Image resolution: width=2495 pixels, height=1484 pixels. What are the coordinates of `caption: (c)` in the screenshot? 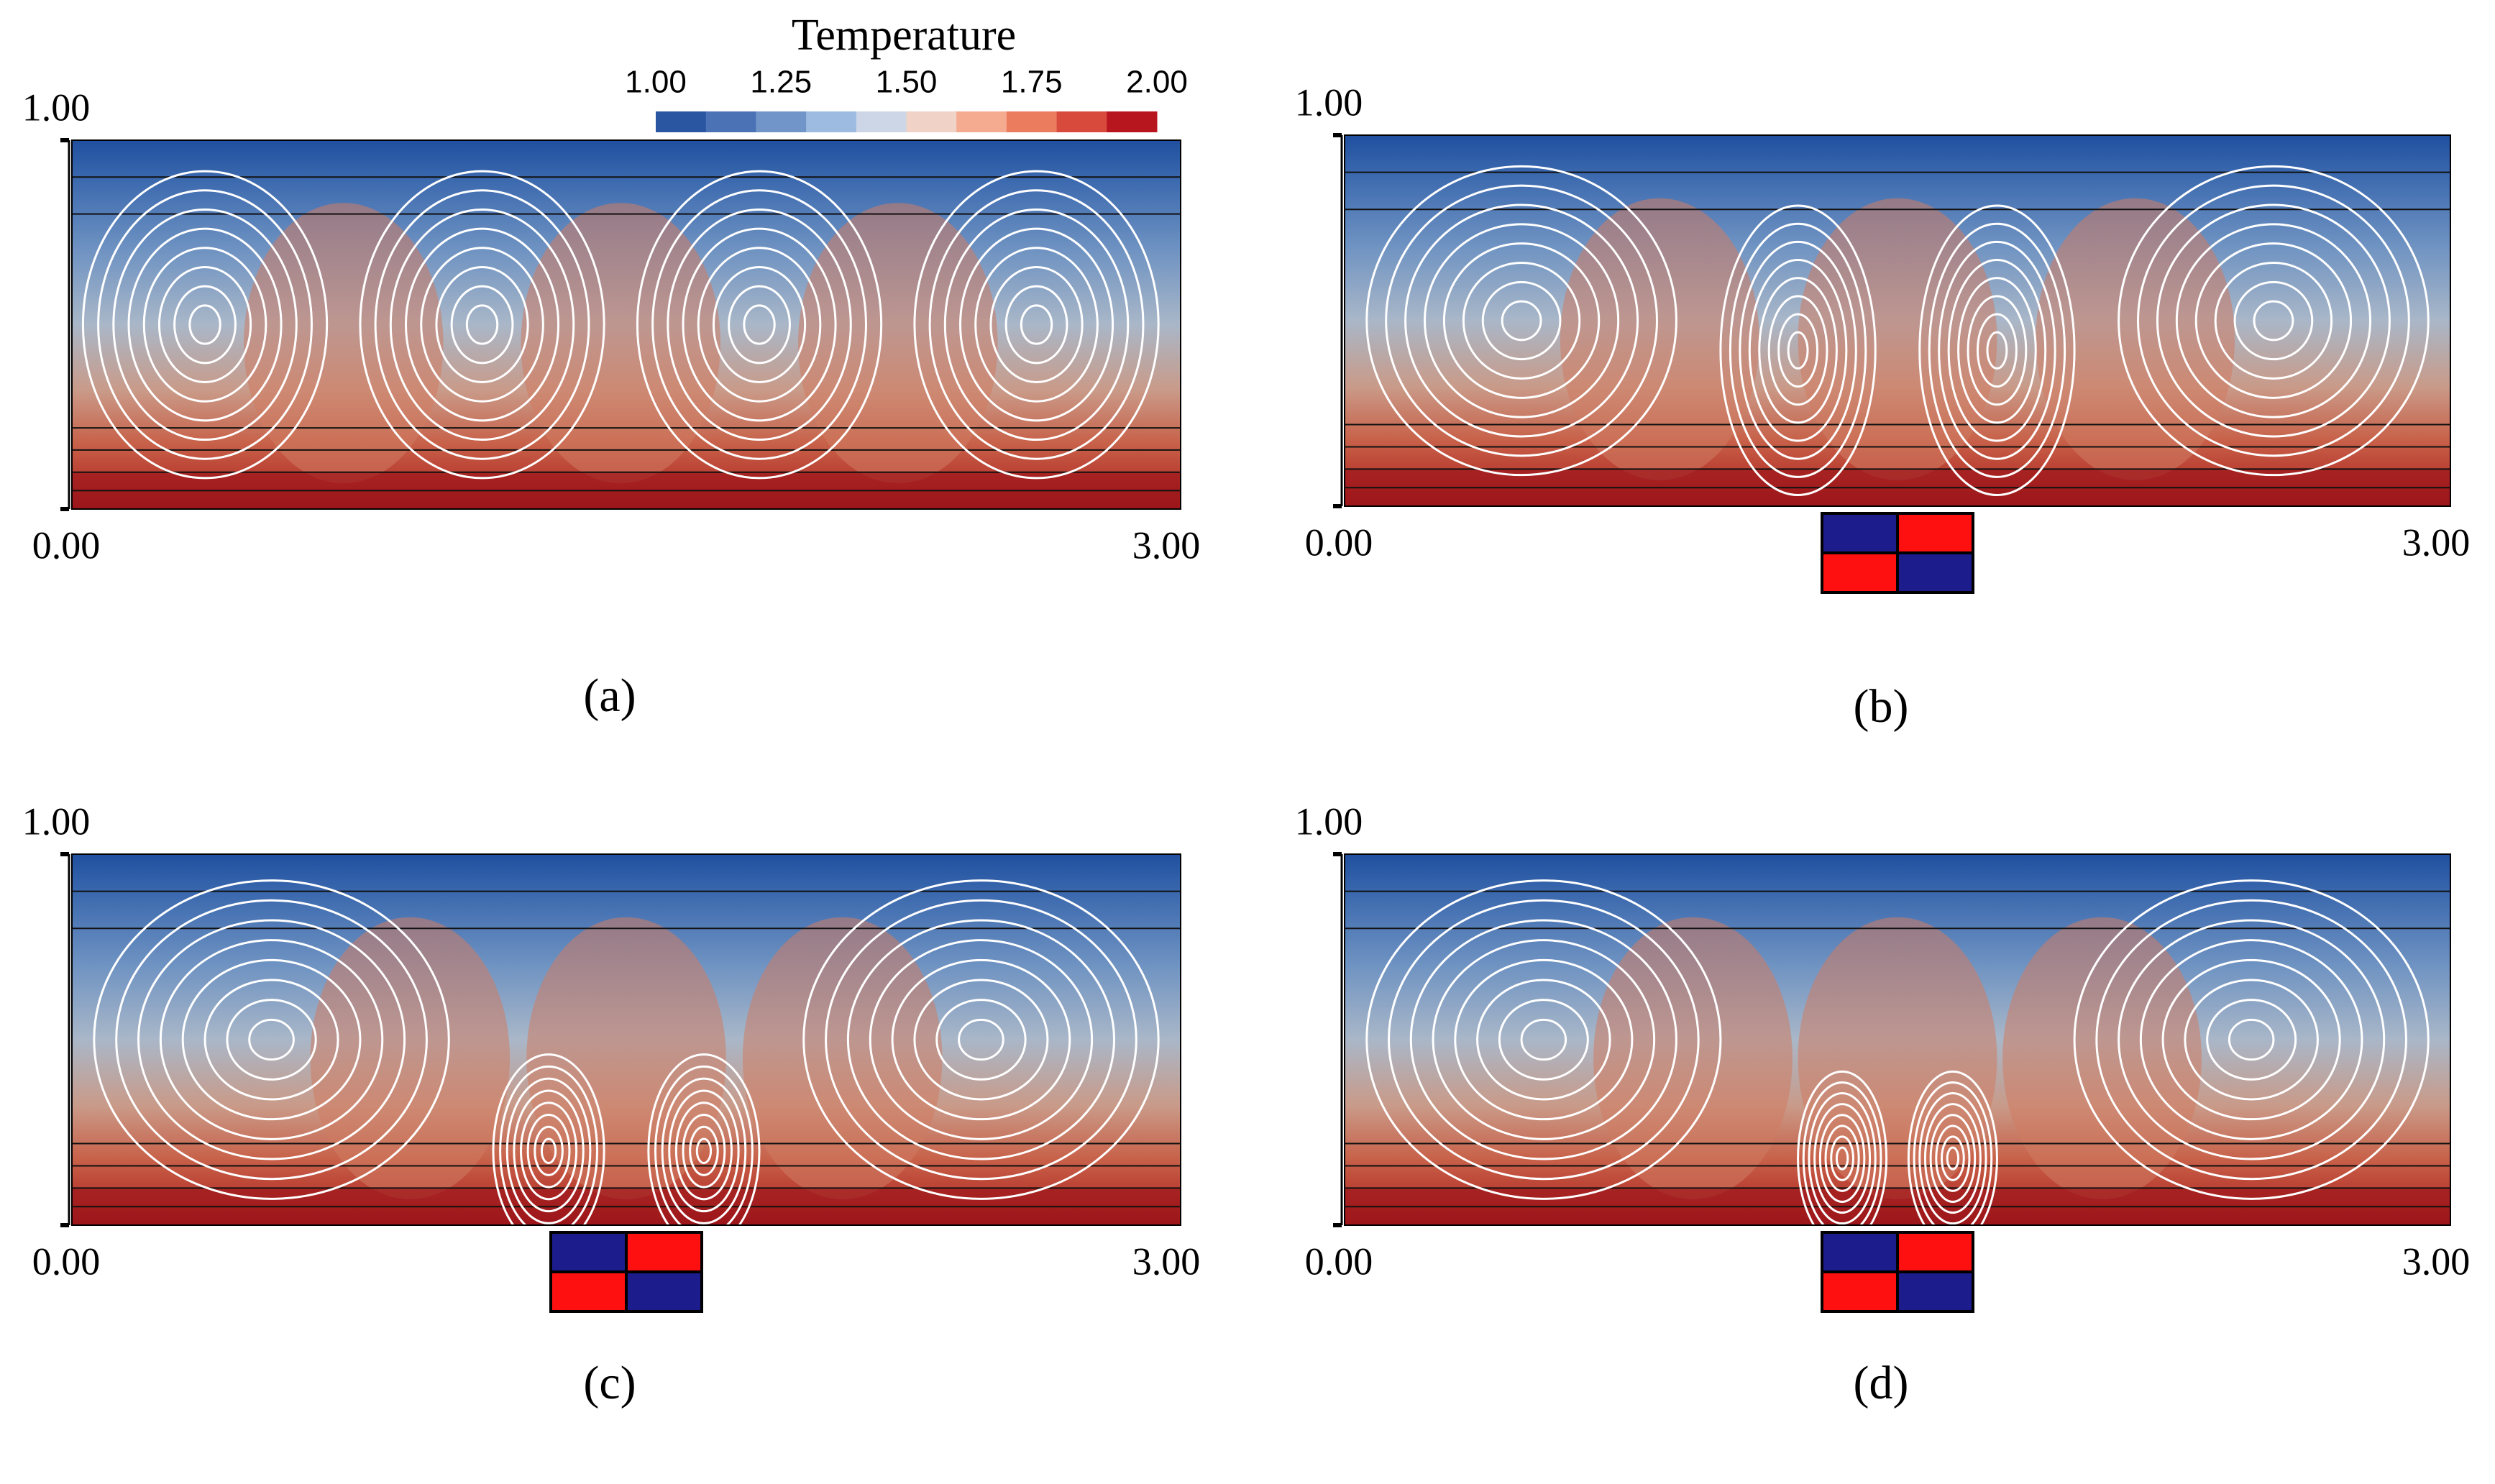 It's located at (609, 1383).